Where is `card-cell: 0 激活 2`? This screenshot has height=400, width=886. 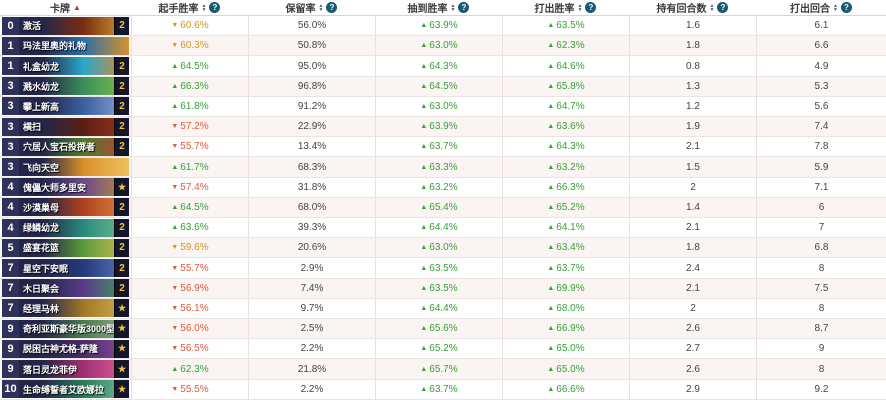
card-cell: 0 激活 2 is located at coordinates (65, 25).